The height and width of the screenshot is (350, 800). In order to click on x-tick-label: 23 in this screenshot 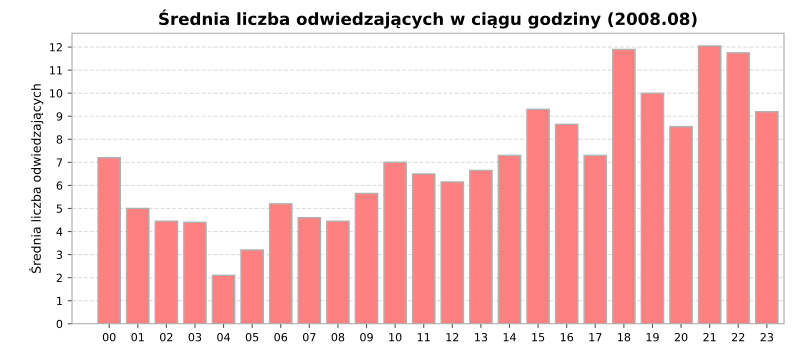, I will do `click(767, 337)`.